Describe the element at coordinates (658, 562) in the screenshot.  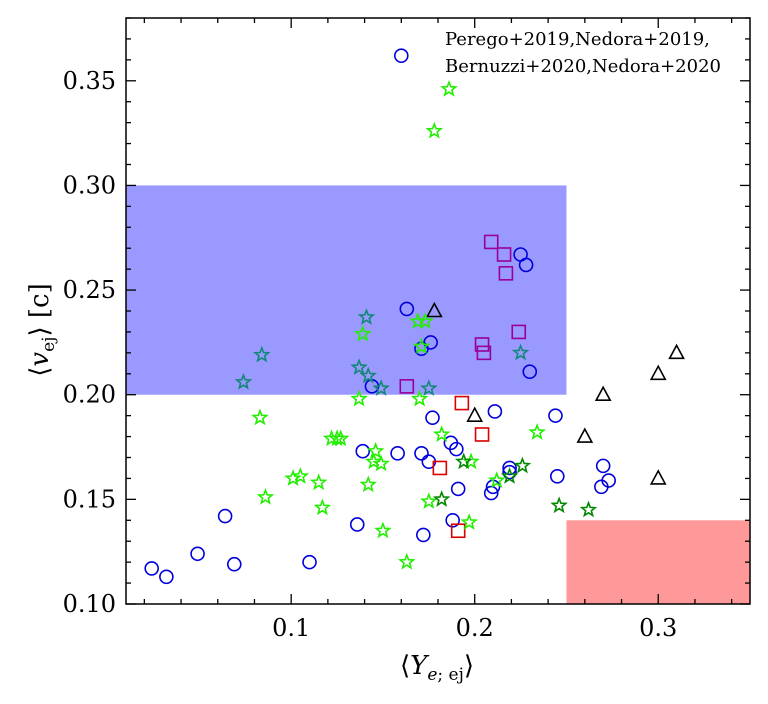
I see `shaded-region` at that location.